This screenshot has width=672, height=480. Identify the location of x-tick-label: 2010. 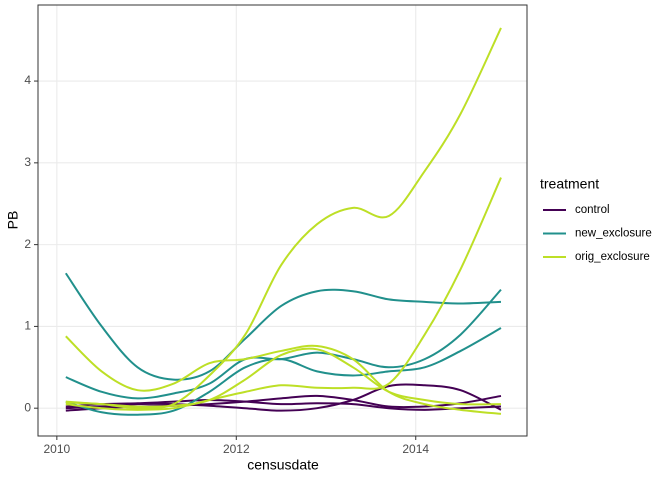
(56, 449).